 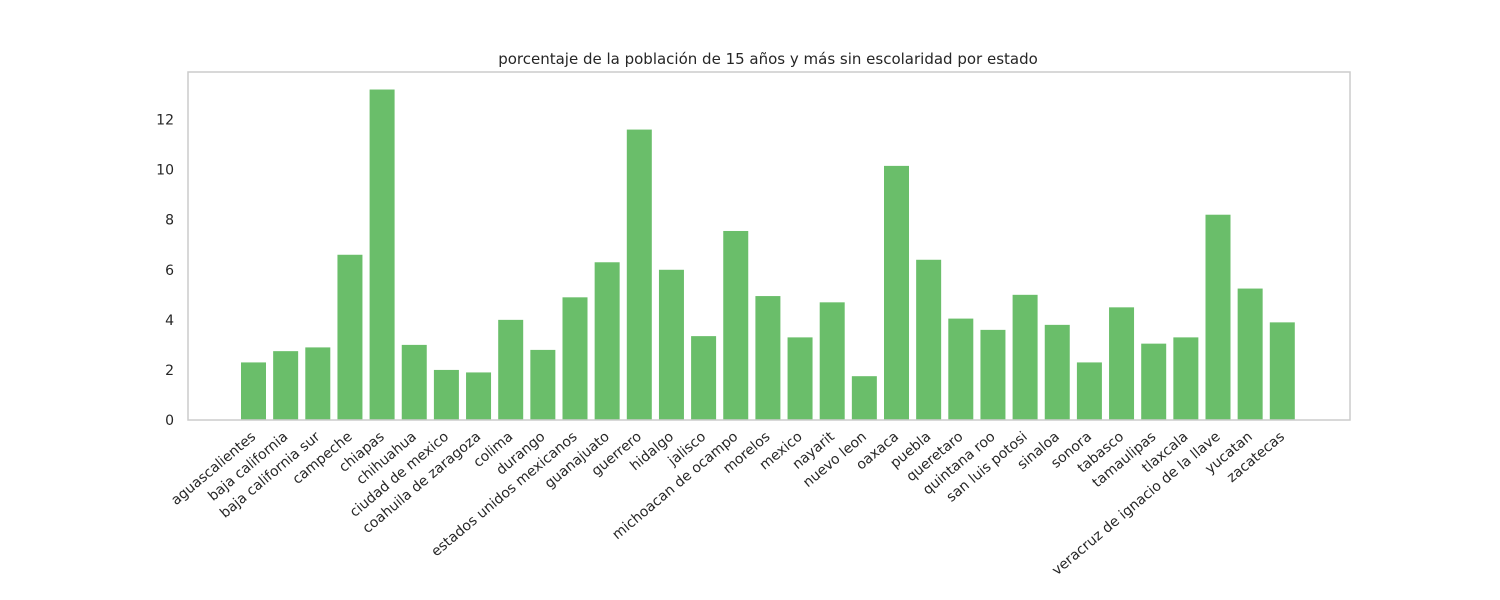 I want to click on bar-puebla, so click(x=929, y=339).